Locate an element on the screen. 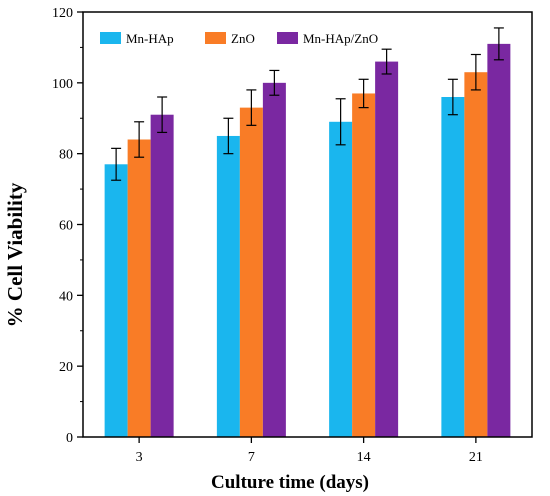 The height and width of the screenshot is (496, 550). y-tick-label: 60 is located at coordinates (66, 226).